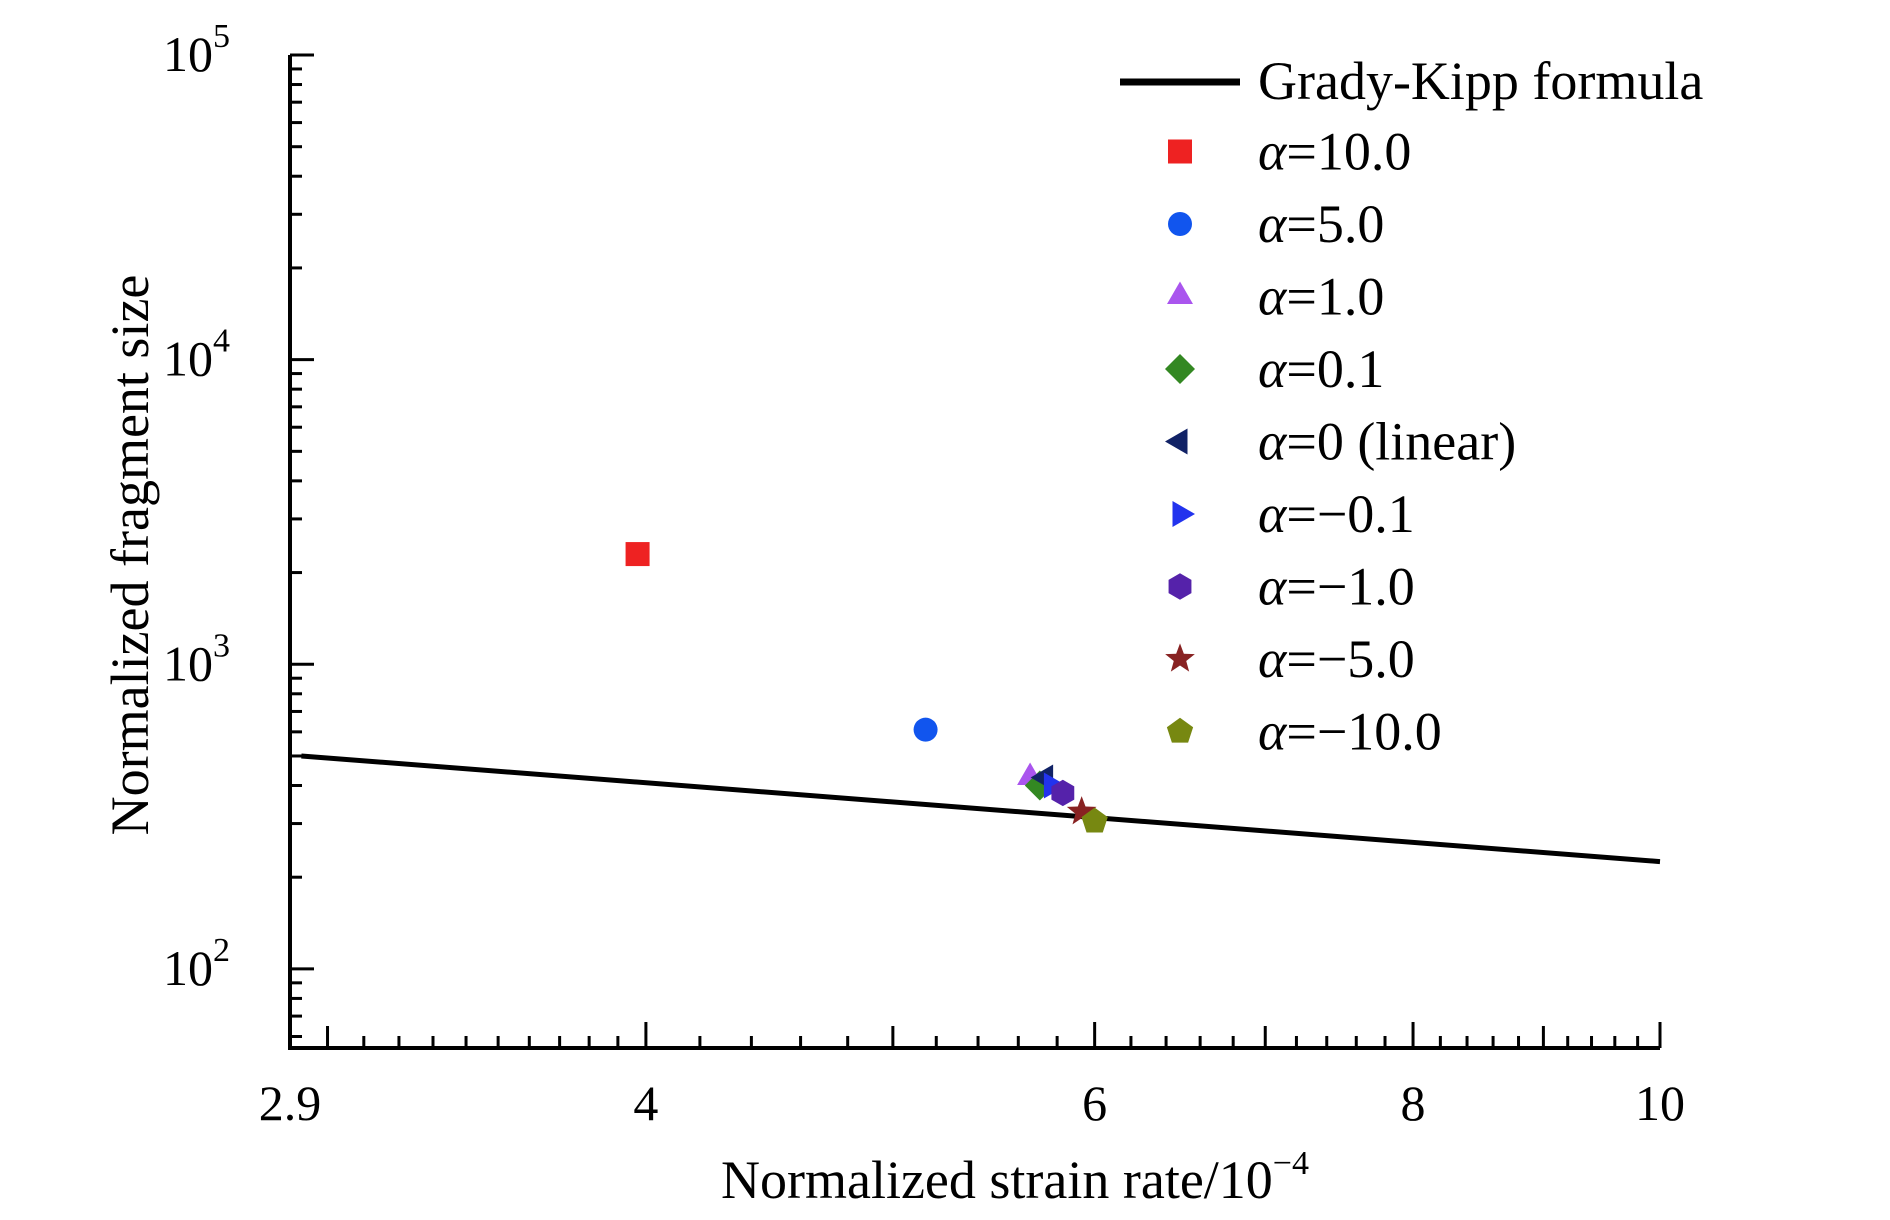  I want to click on x-axis-label: Normalized strain rate/10−4, so click(1015, 1177).